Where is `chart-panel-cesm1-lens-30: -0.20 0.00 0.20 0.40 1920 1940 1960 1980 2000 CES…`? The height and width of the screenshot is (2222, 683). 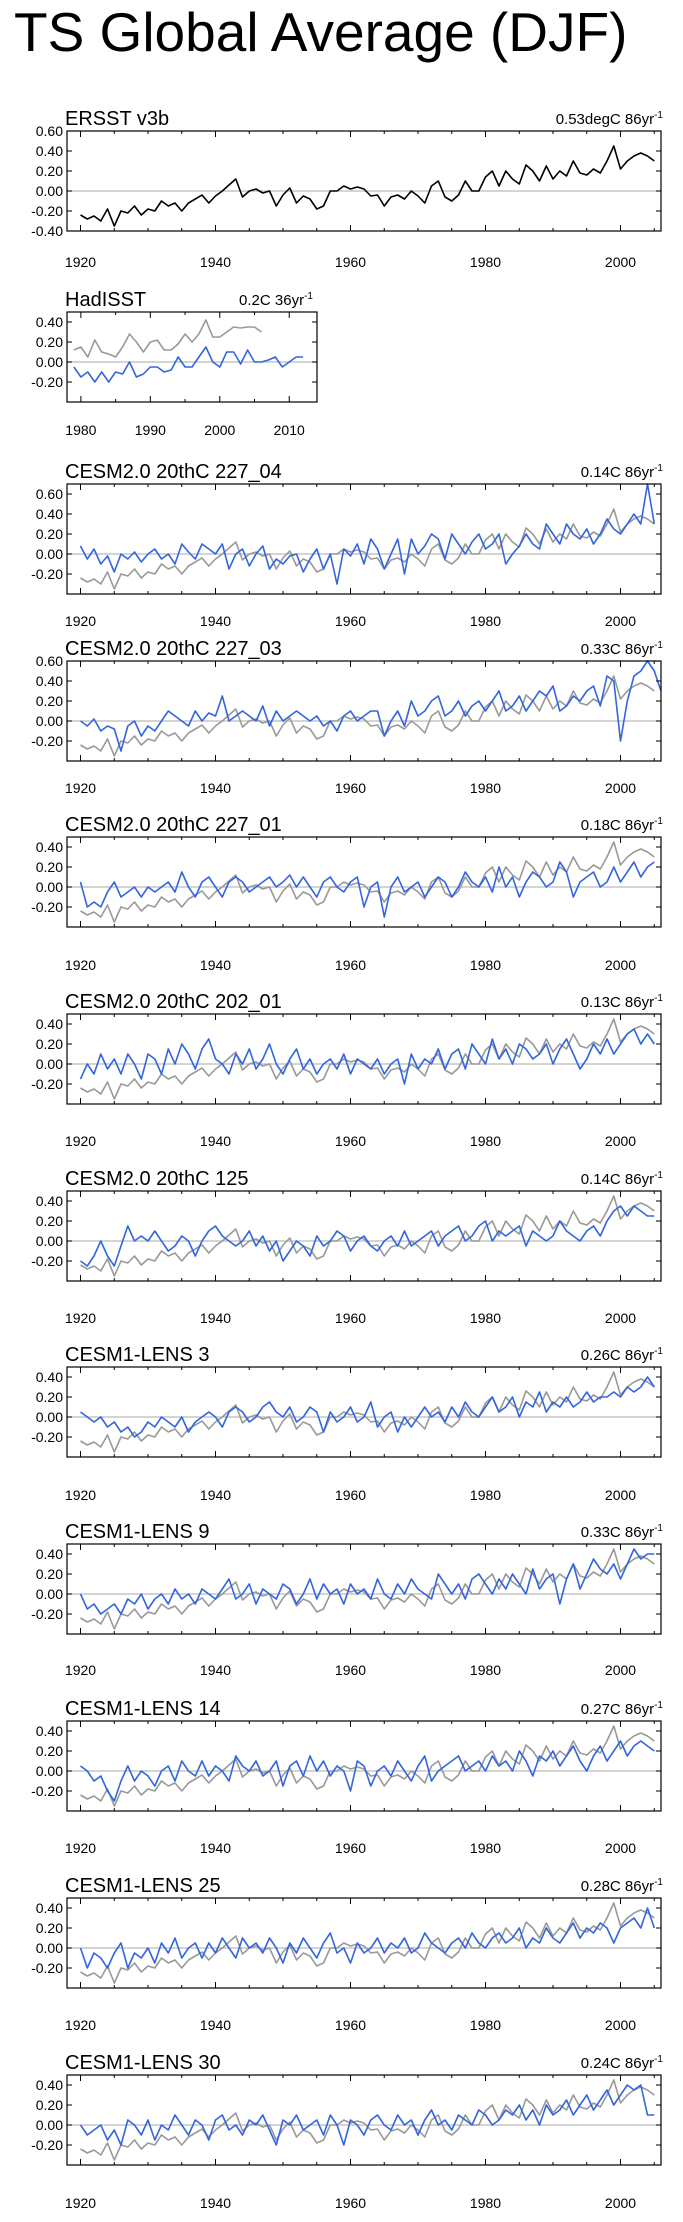 chart-panel-cesm1-lens-30: -0.20 0.00 0.20 0.40 1920 1940 1960 1980 2000 CES… is located at coordinates (347, 2131).